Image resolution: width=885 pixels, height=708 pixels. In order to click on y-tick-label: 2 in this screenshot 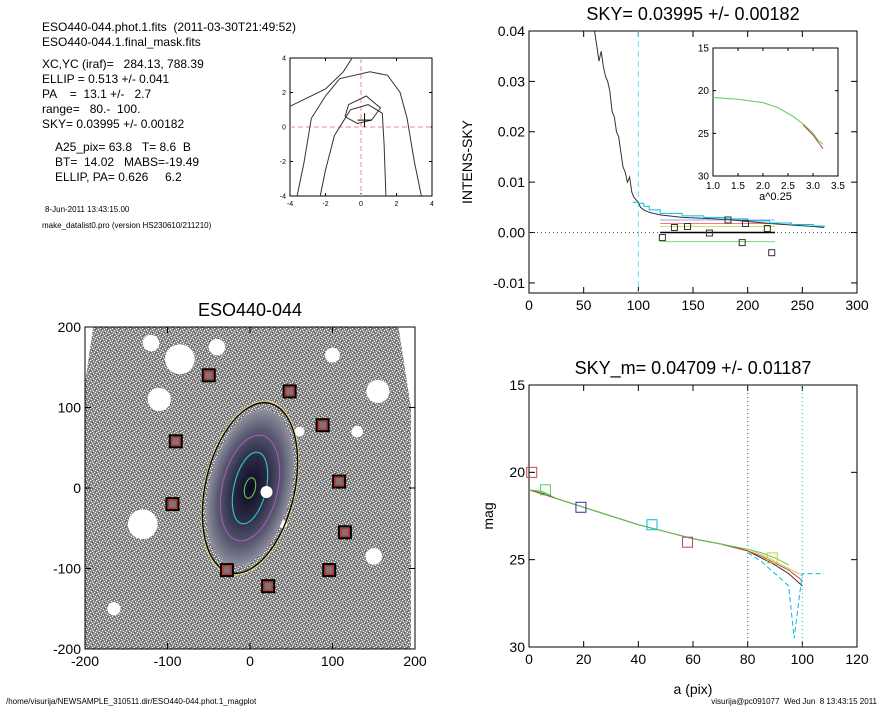, I will do `click(284, 93)`.